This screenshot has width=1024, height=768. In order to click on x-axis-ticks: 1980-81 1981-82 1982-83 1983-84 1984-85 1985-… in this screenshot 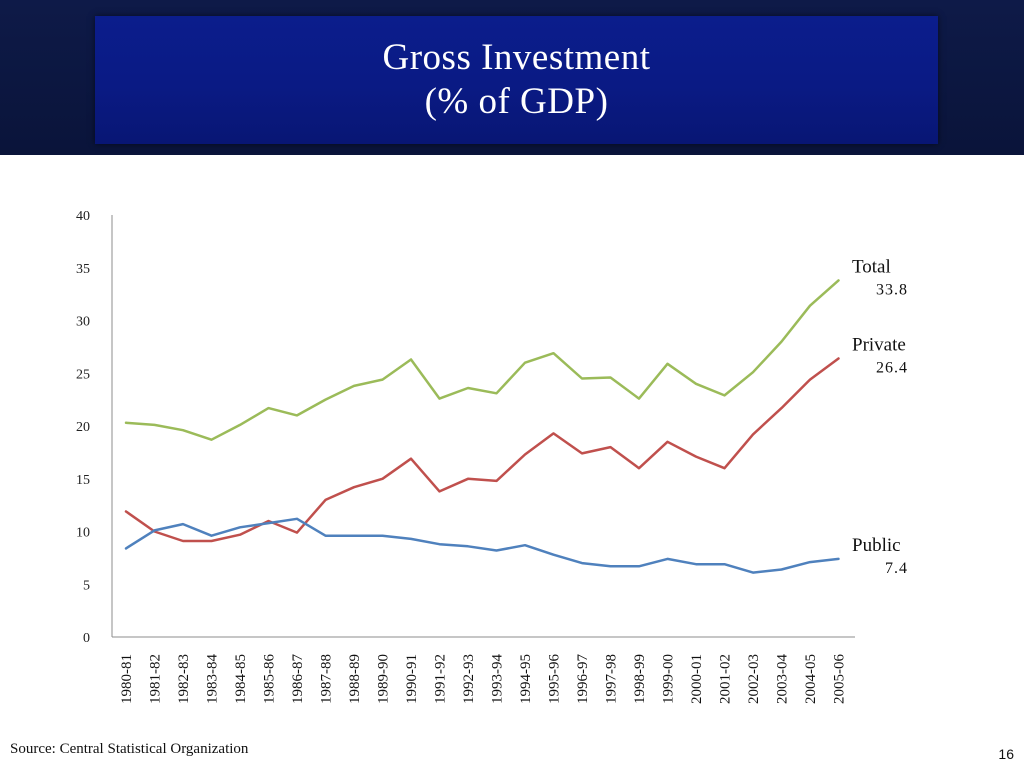, I will do `click(483, 679)`.